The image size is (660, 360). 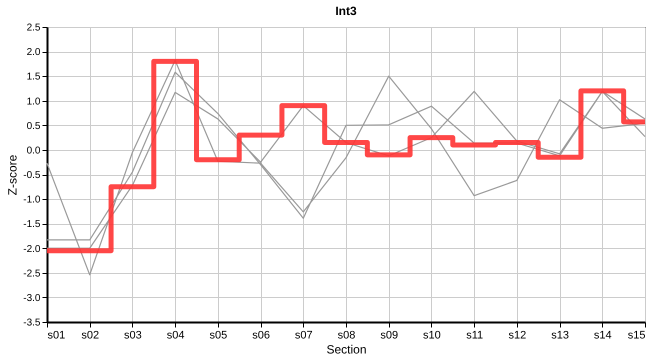 What do you see at coordinates (32, 200) in the screenshot?
I see `y-tick-label: -1.0` at bounding box center [32, 200].